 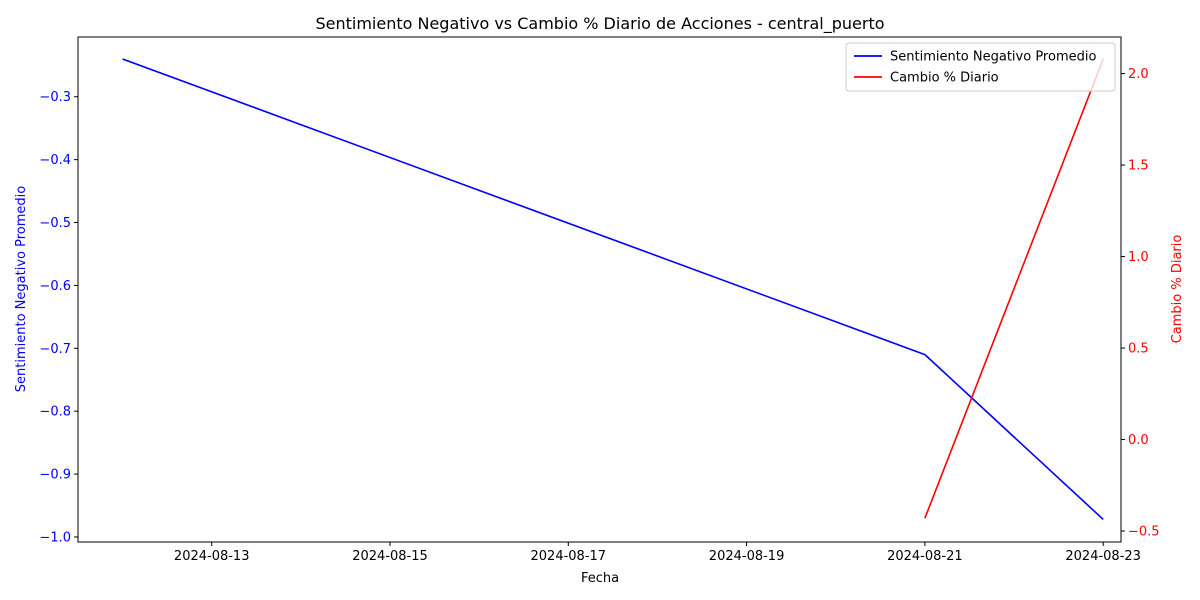 What do you see at coordinates (747, 556) in the screenshot?
I see `x-tick-label: 2024-08-19` at bounding box center [747, 556].